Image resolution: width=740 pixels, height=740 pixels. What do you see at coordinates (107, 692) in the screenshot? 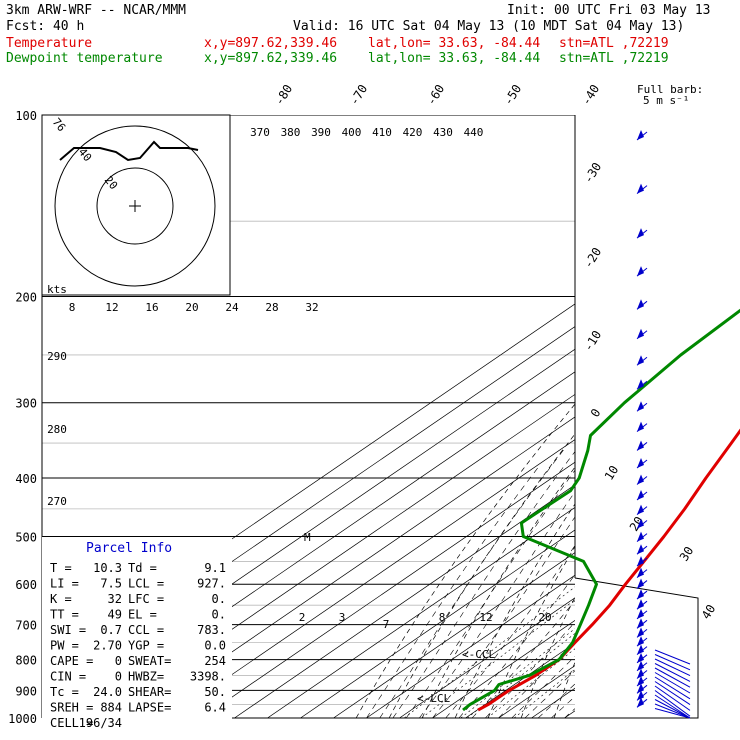
I see `parcel-info-value: 24.0` at bounding box center [107, 692].